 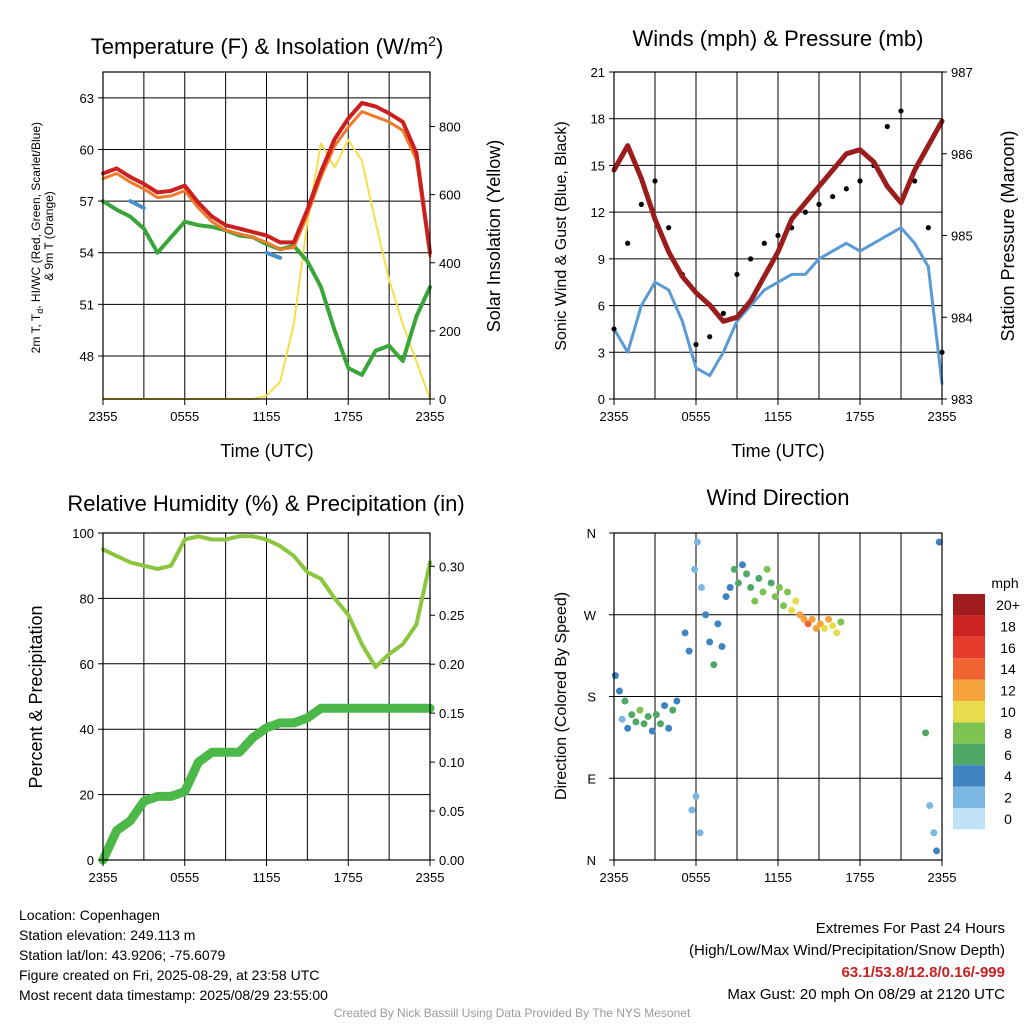 I want to click on direction-tick-label: S, so click(x=591, y=697).